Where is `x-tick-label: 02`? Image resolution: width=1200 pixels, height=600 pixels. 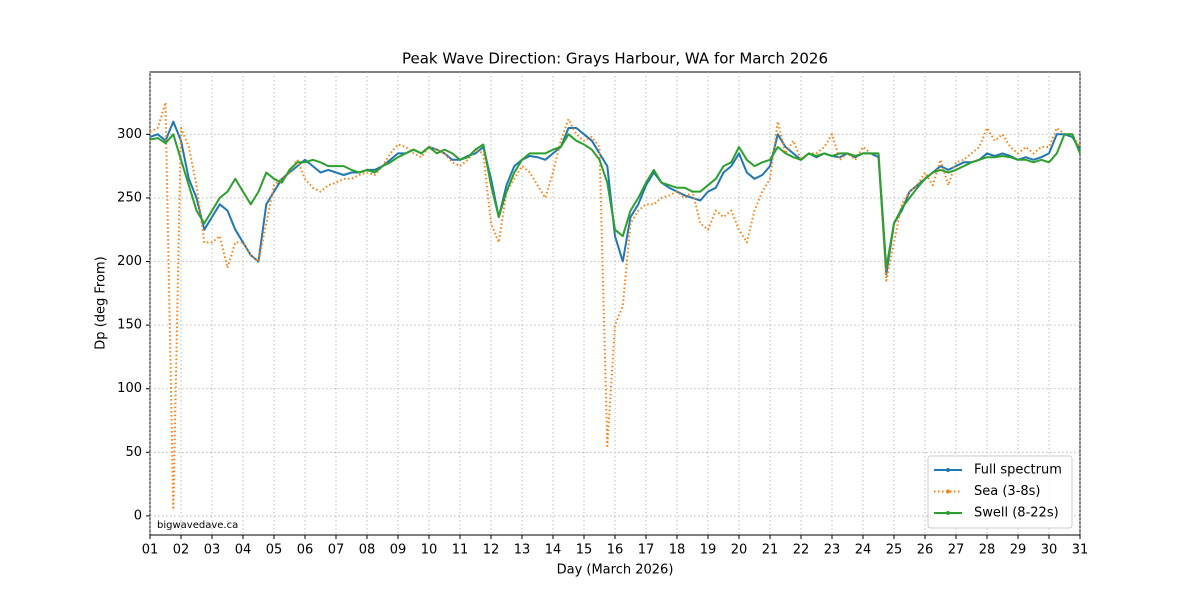 x-tick-label: 02 is located at coordinates (181, 550).